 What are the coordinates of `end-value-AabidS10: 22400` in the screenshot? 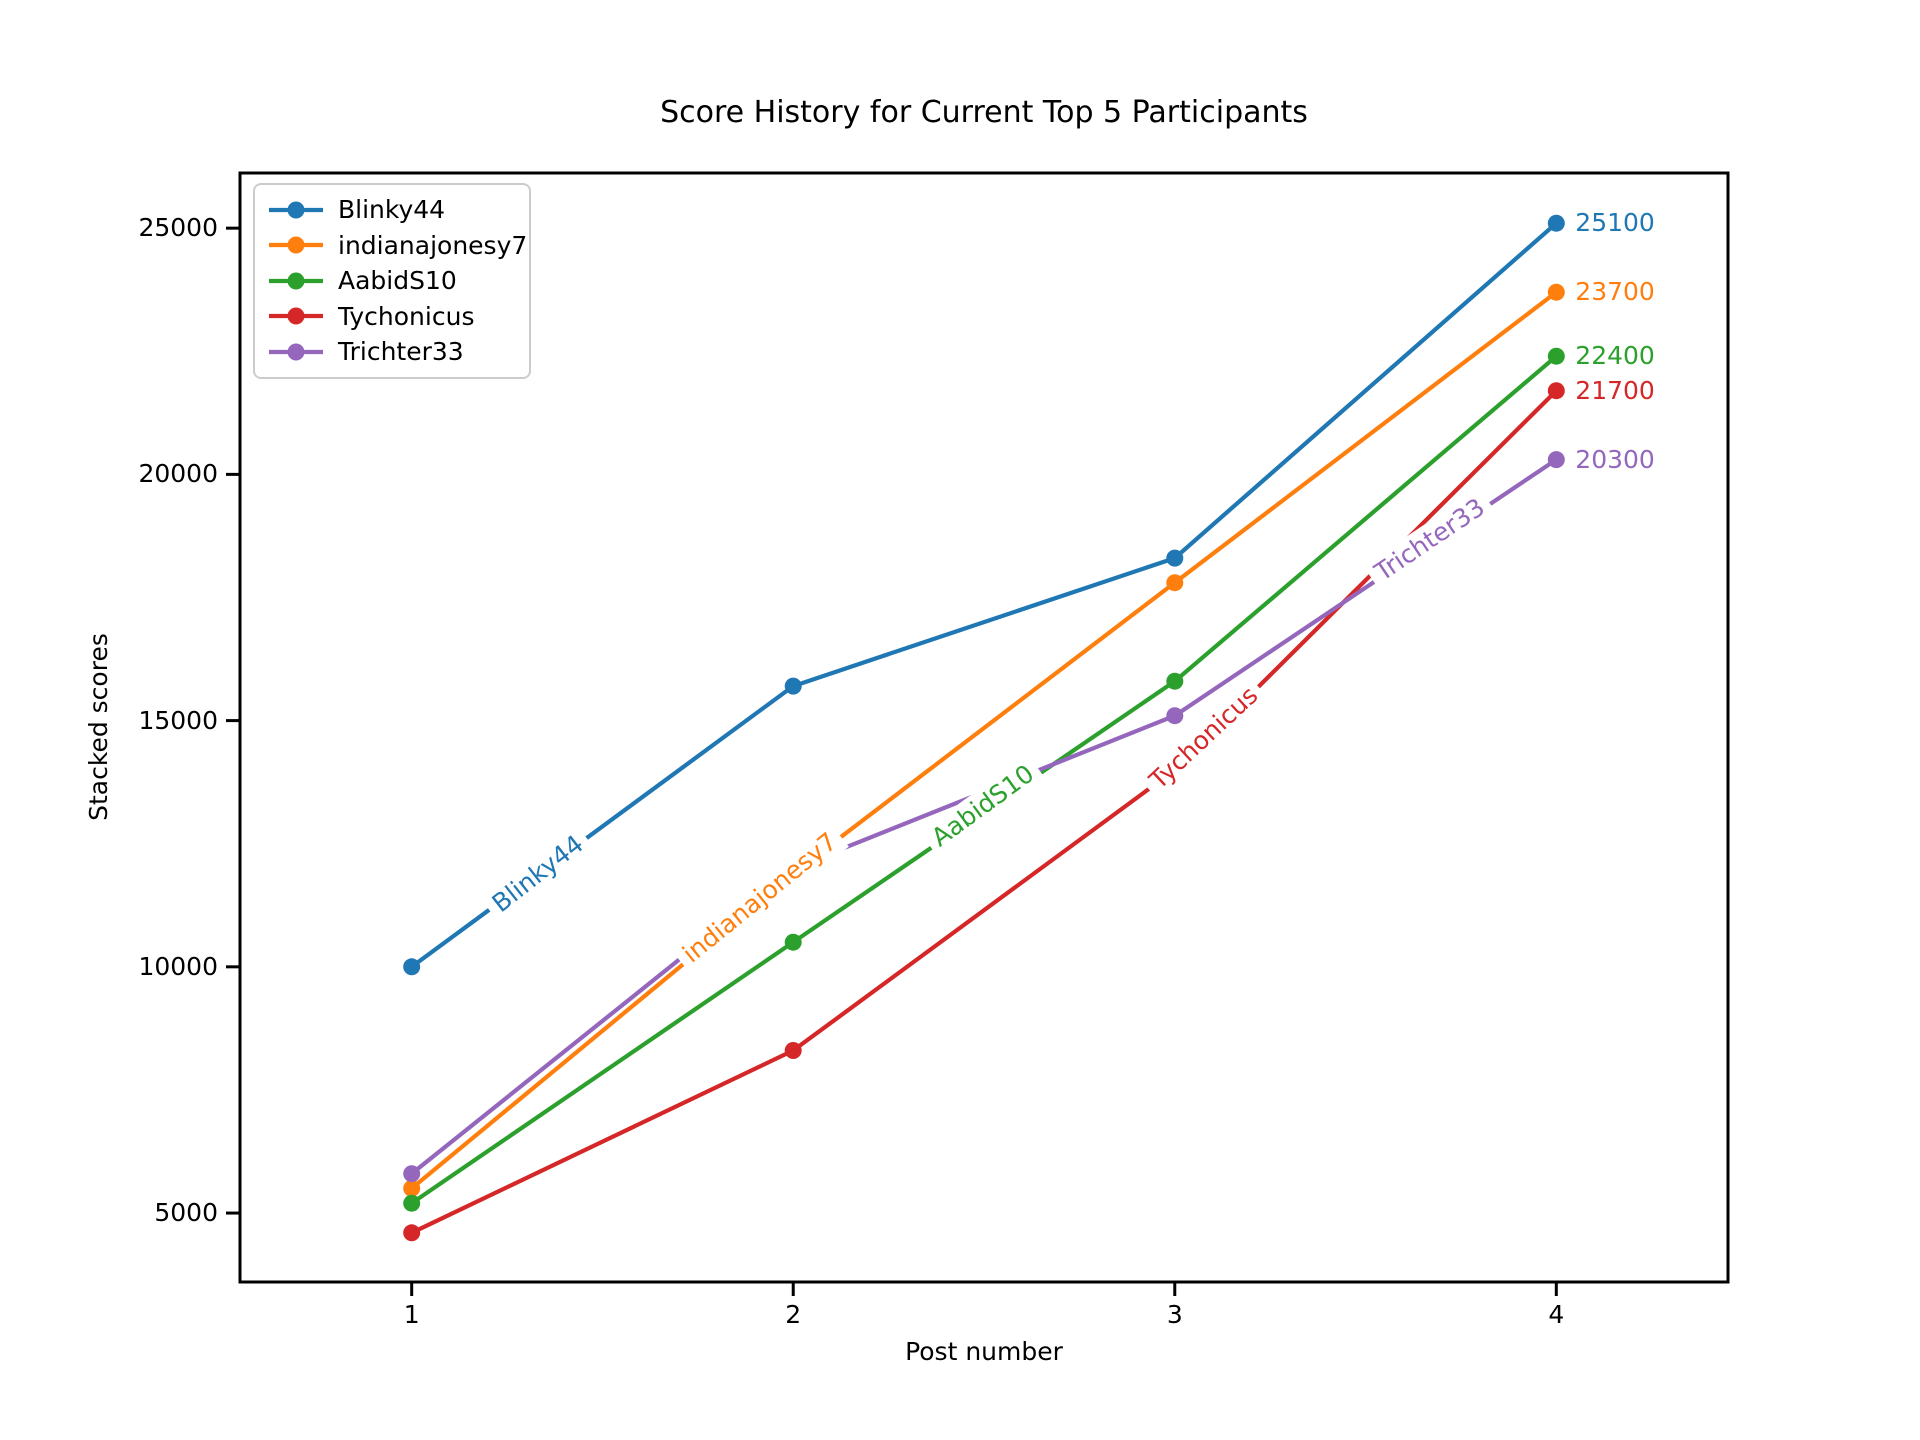 It's located at (1615, 356).